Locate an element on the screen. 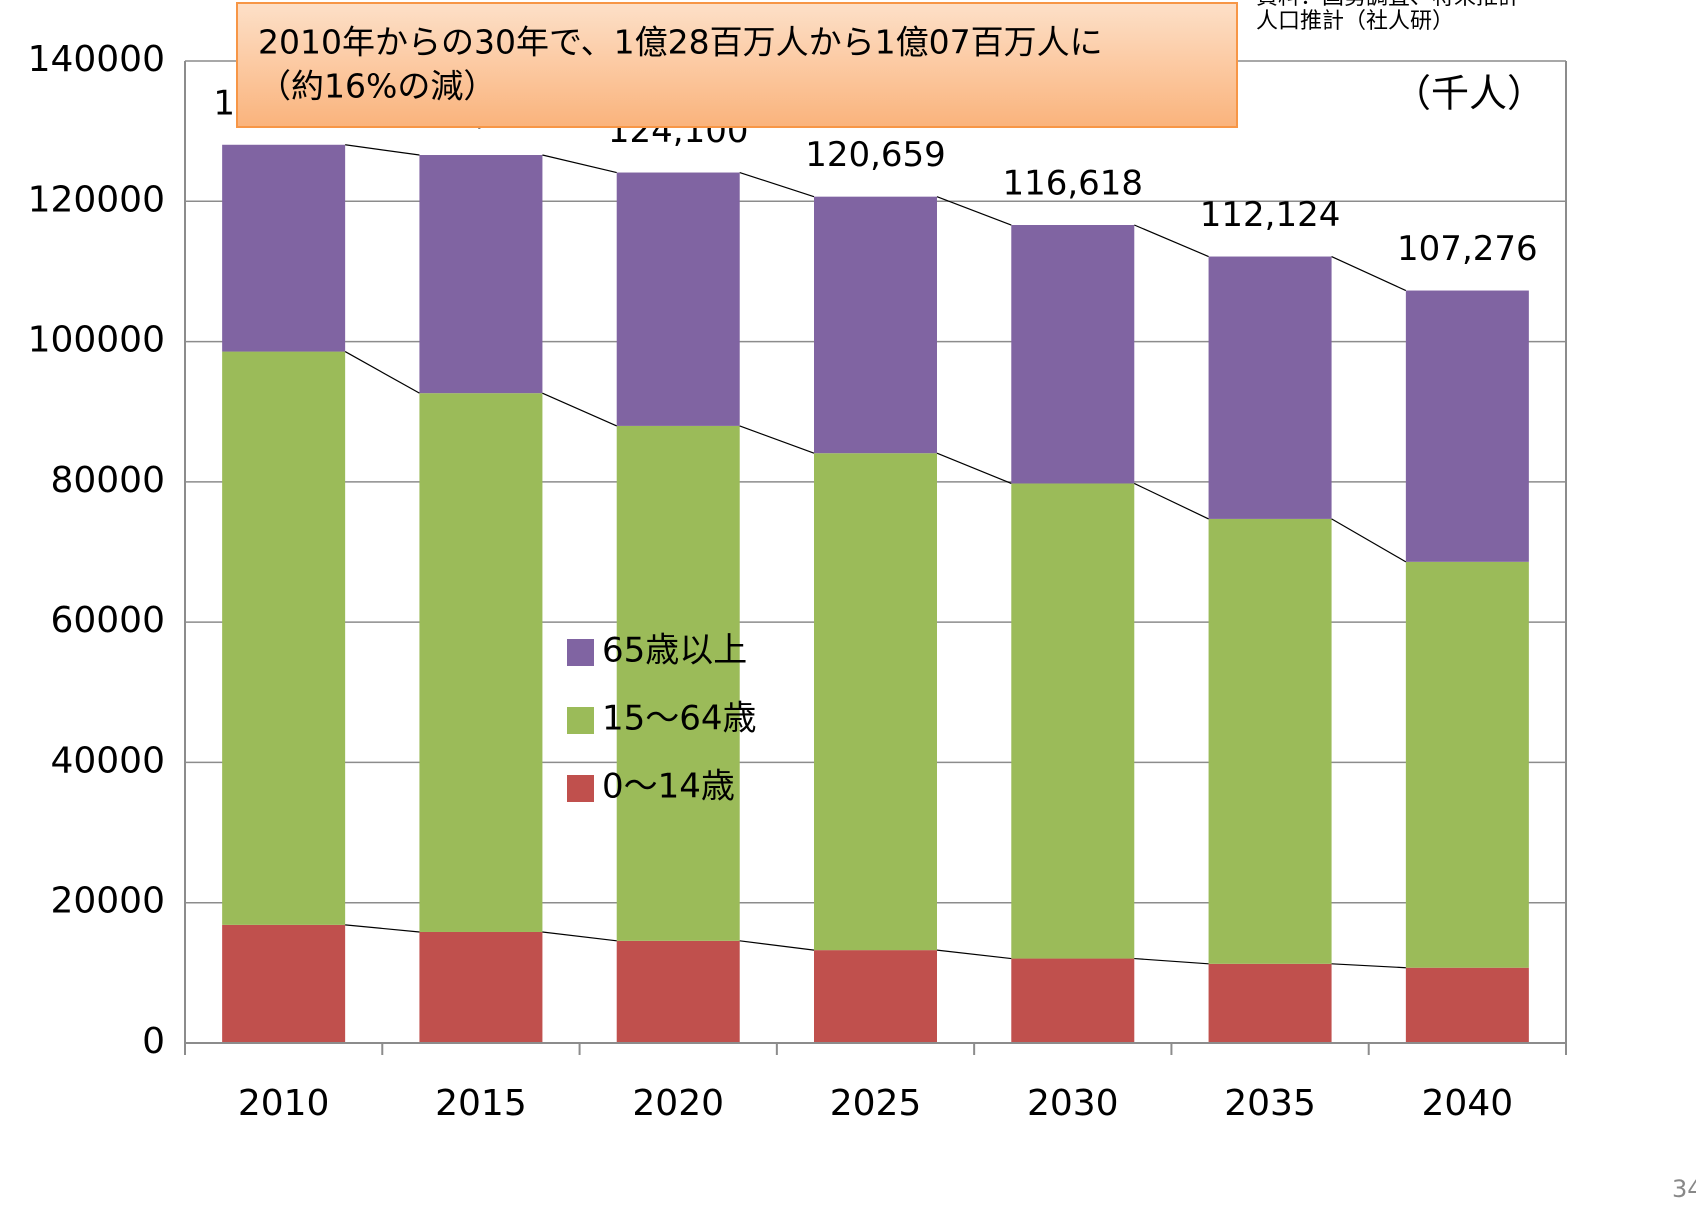 This screenshot has height=1213, width=1696. y-tick-label: 40000 is located at coordinates (107, 760).